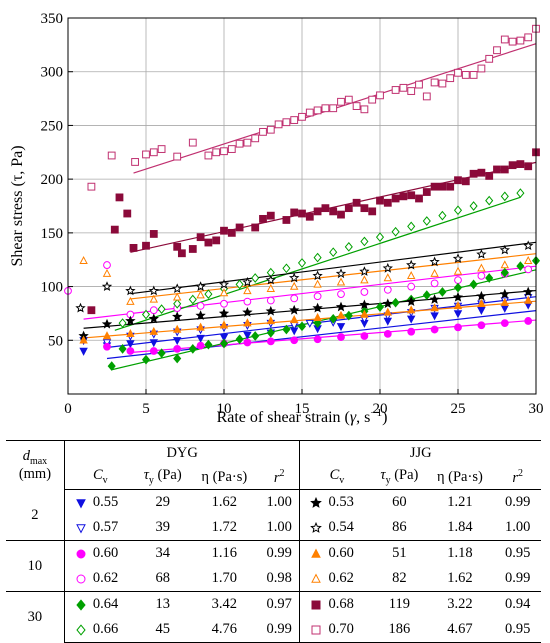  I want to click on eta-value: 1.72, so click(224, 527).